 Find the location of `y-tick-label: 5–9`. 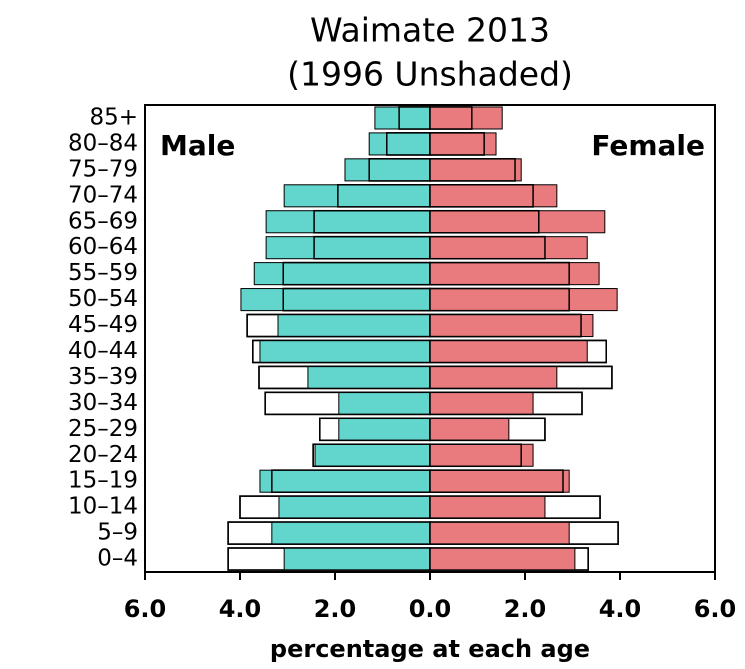

y-tick-label: 5–9 is located at coordinates (117, 533).